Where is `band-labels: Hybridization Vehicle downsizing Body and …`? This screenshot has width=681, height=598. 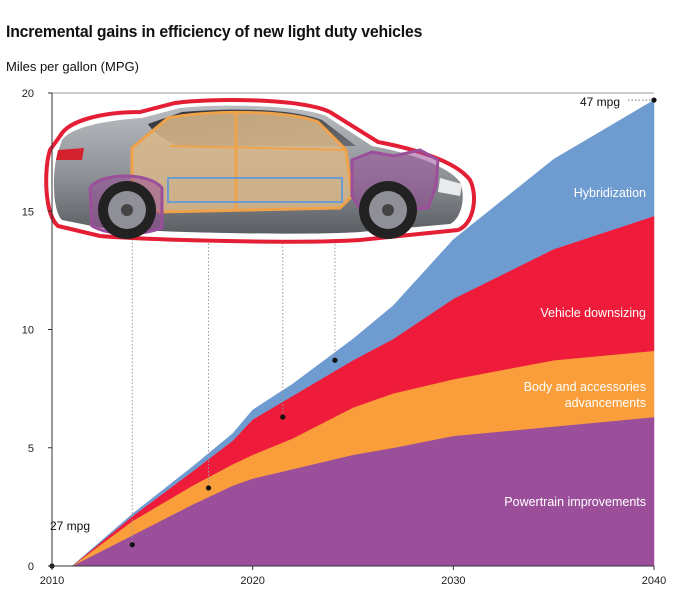 band-labels: Hybridization Vehicle downsizing Body and … is located at coordinates (575, 347).